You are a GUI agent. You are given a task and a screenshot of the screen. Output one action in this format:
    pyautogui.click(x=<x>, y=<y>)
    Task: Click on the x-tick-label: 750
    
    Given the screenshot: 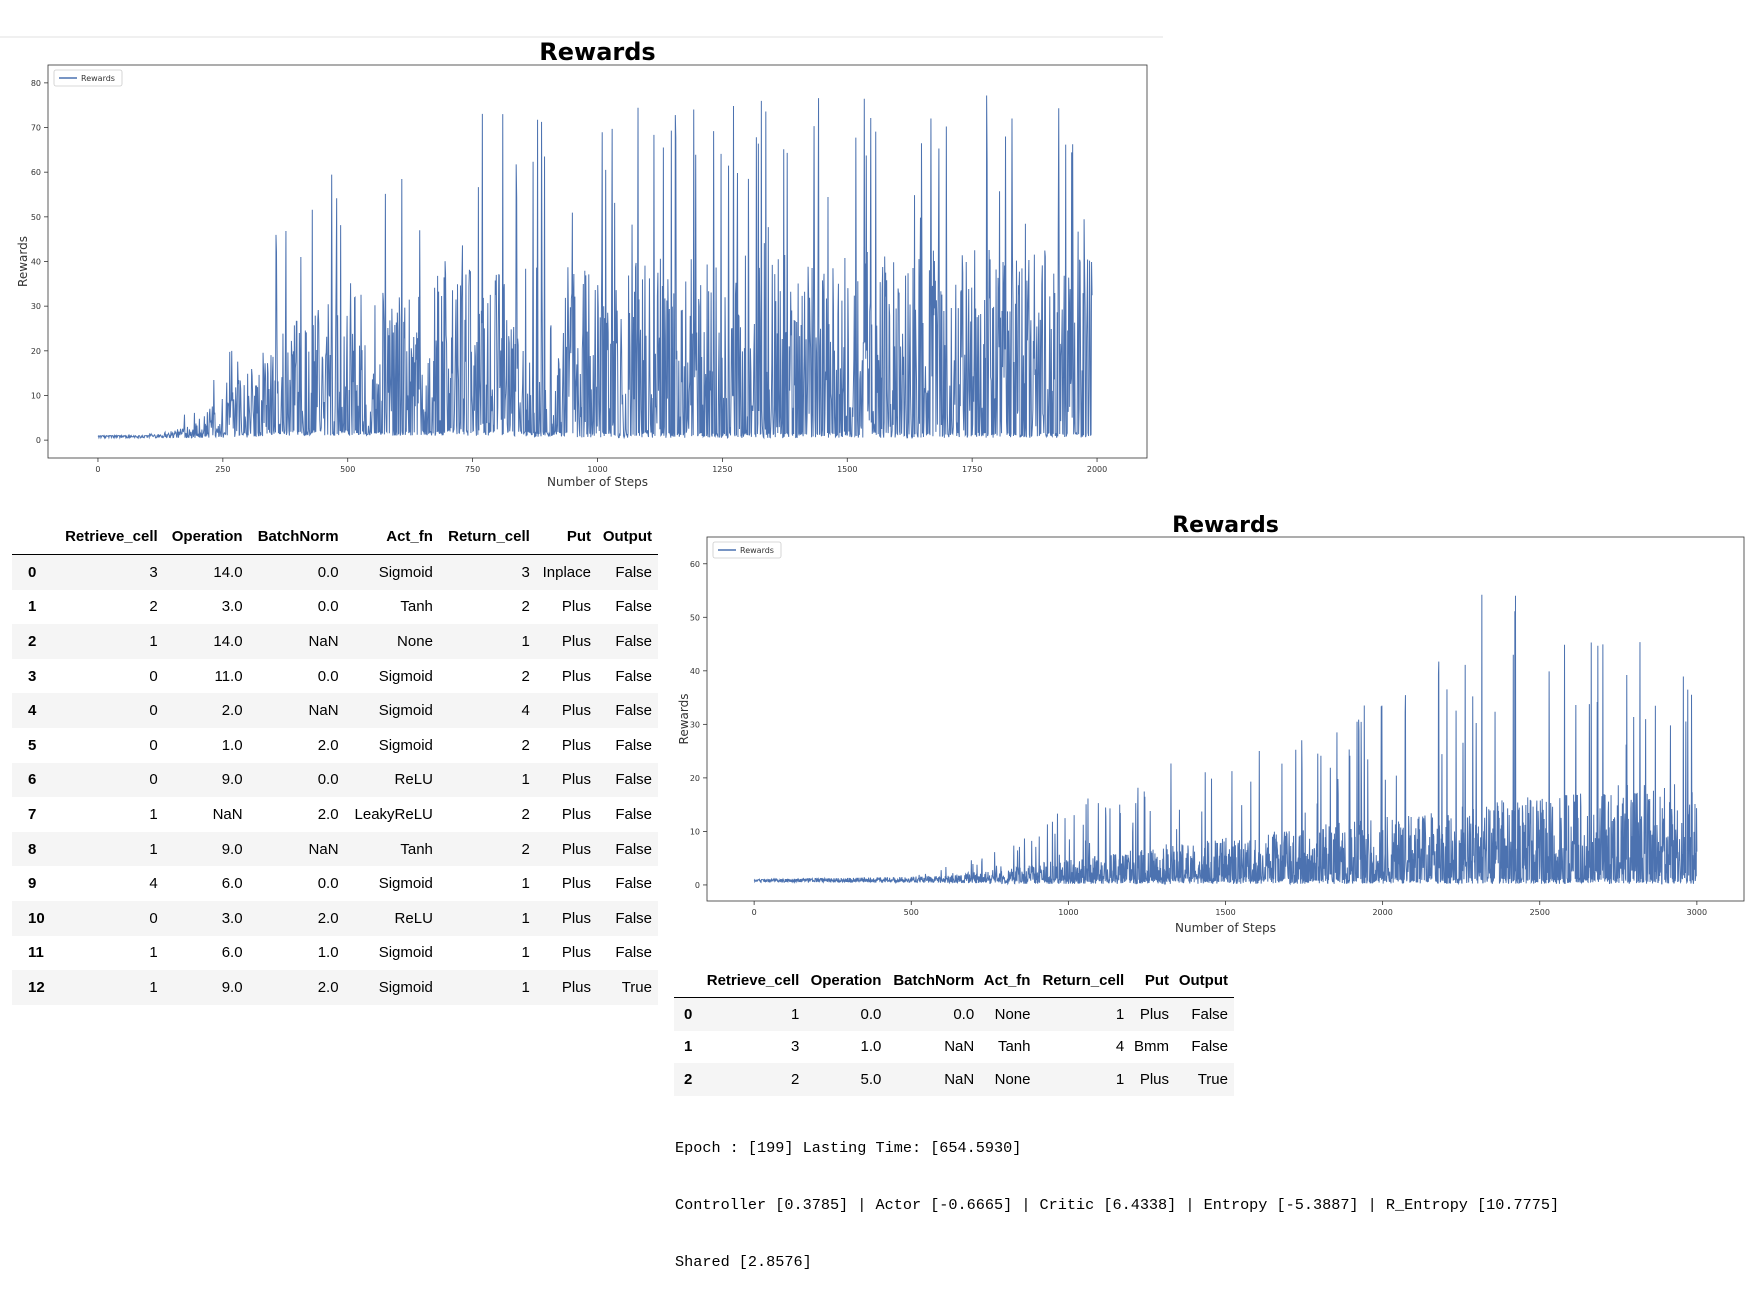 What is the action you would take?
    pyautogui.click(x=472, y=469)
    